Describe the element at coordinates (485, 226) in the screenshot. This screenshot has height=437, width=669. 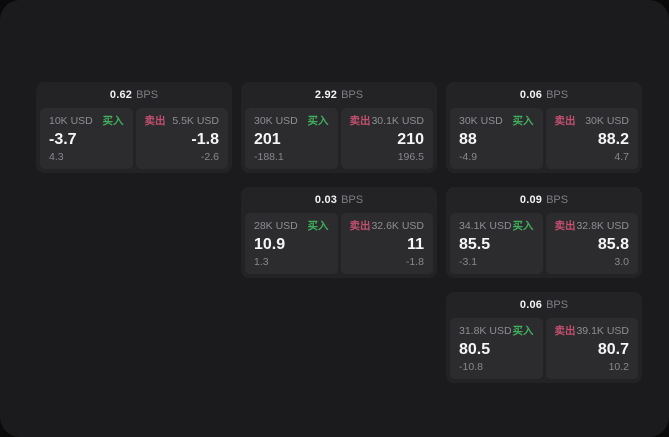
I see `buy-size-label: 34.1K USD` at that location.